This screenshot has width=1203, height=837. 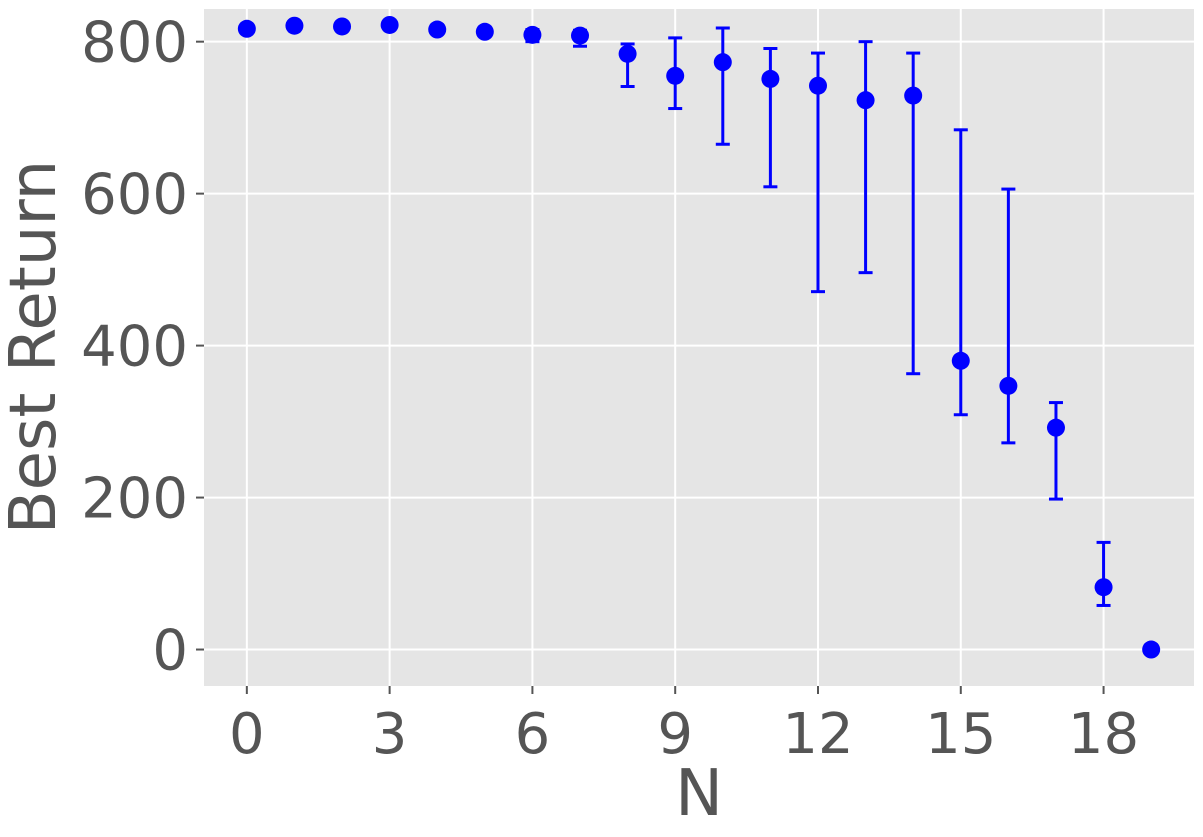 I want to click on x-tick-label: 12, so click(x=817, y=734).